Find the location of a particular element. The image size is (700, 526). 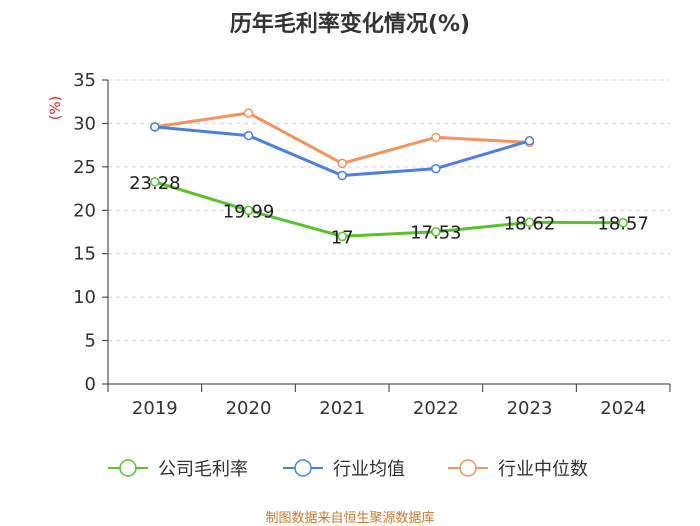

data-label: 18.57 is located at coordinates (623, 224).